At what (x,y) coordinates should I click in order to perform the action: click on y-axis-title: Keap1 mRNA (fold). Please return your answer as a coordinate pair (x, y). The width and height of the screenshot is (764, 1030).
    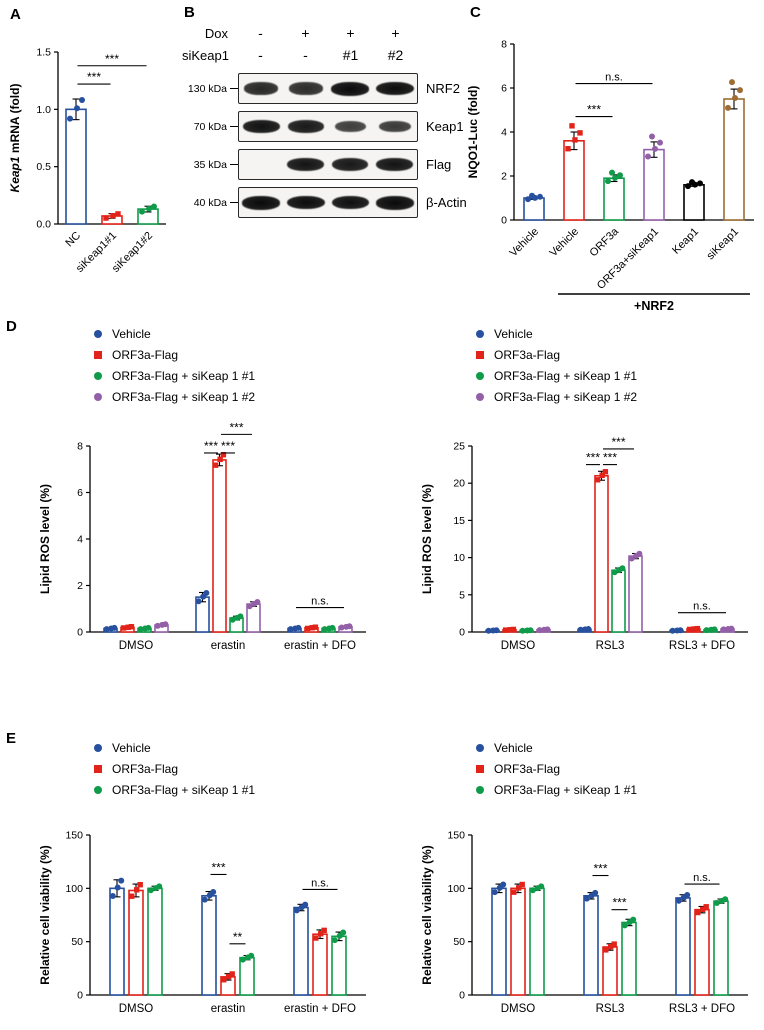
    Looking at the image, I should click on (15, 138).